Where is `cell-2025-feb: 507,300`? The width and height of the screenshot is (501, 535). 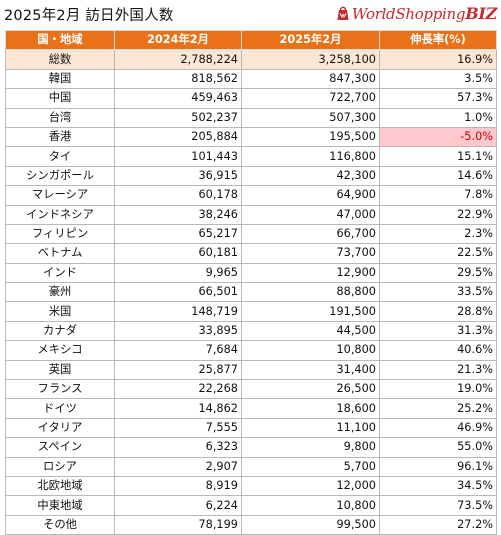 cell-2025-feb: 507,300 is located at coordinates (310, 117).